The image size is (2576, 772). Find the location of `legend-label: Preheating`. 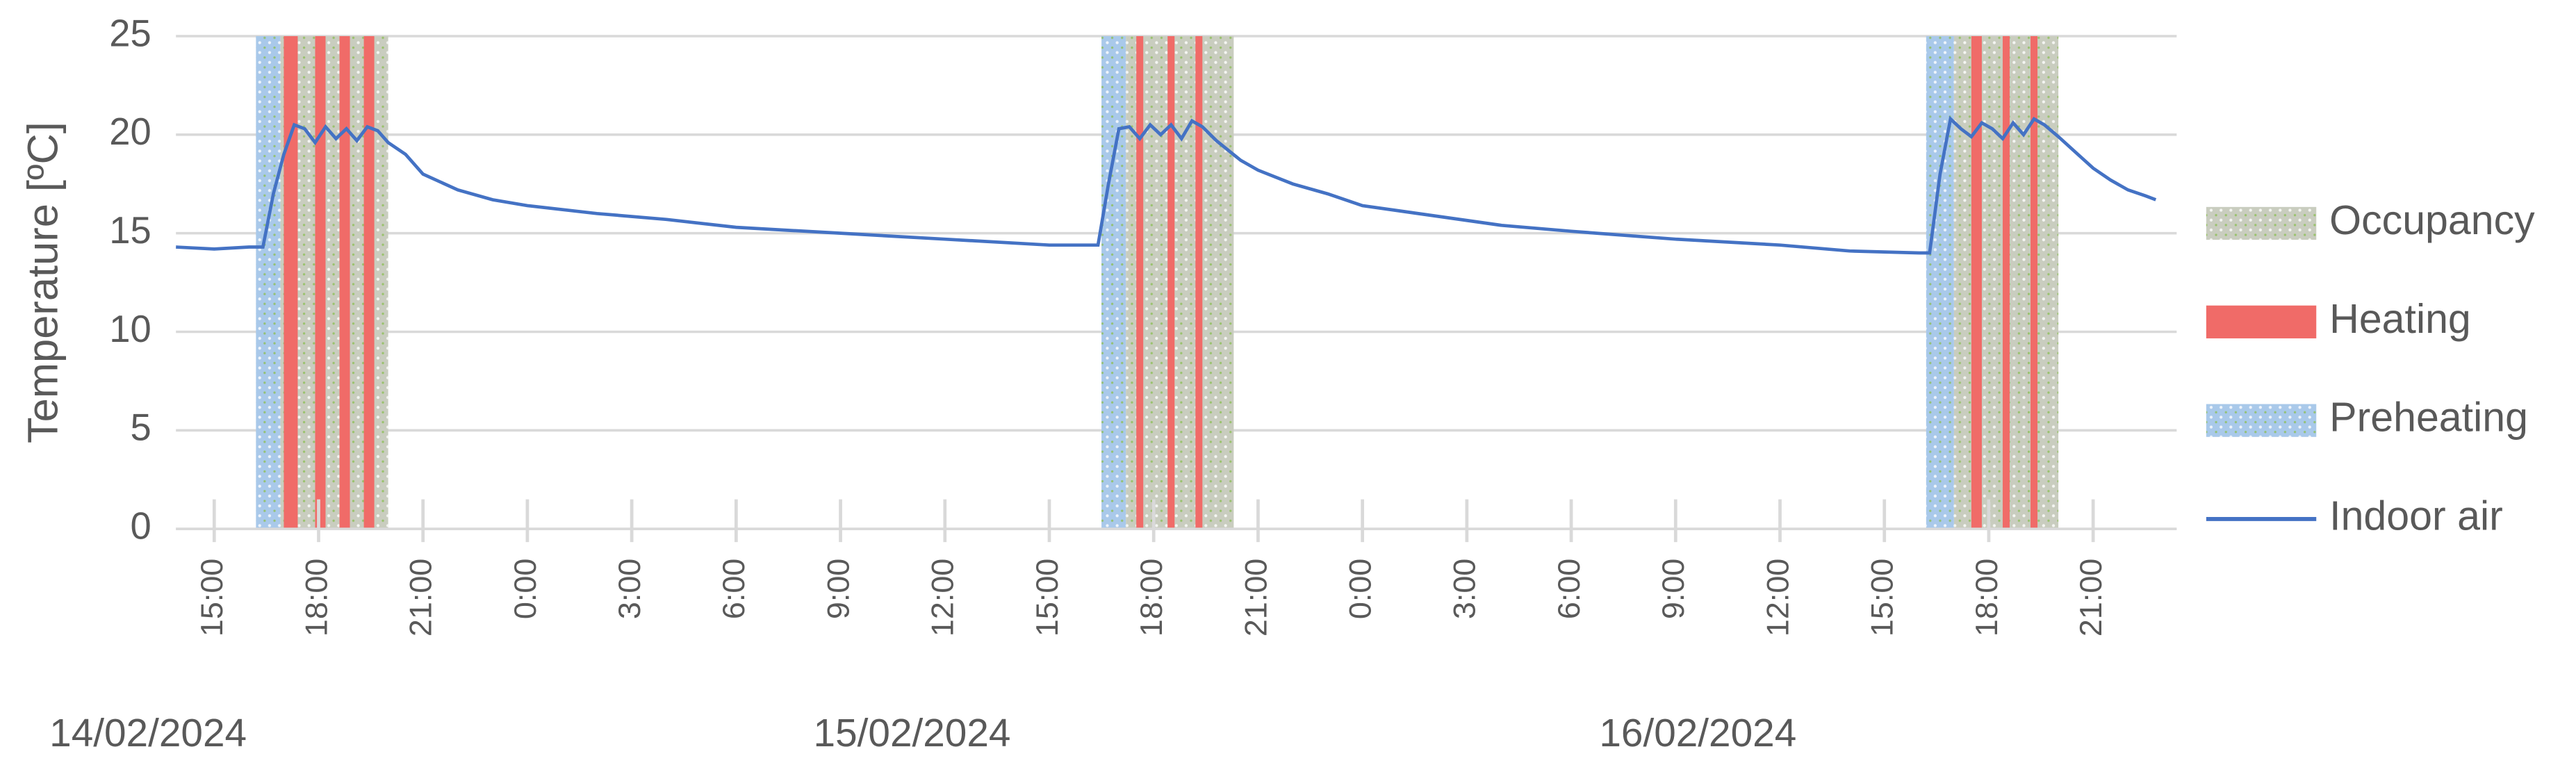

legend-label: Preheating is located at coordinates (2428, 418).